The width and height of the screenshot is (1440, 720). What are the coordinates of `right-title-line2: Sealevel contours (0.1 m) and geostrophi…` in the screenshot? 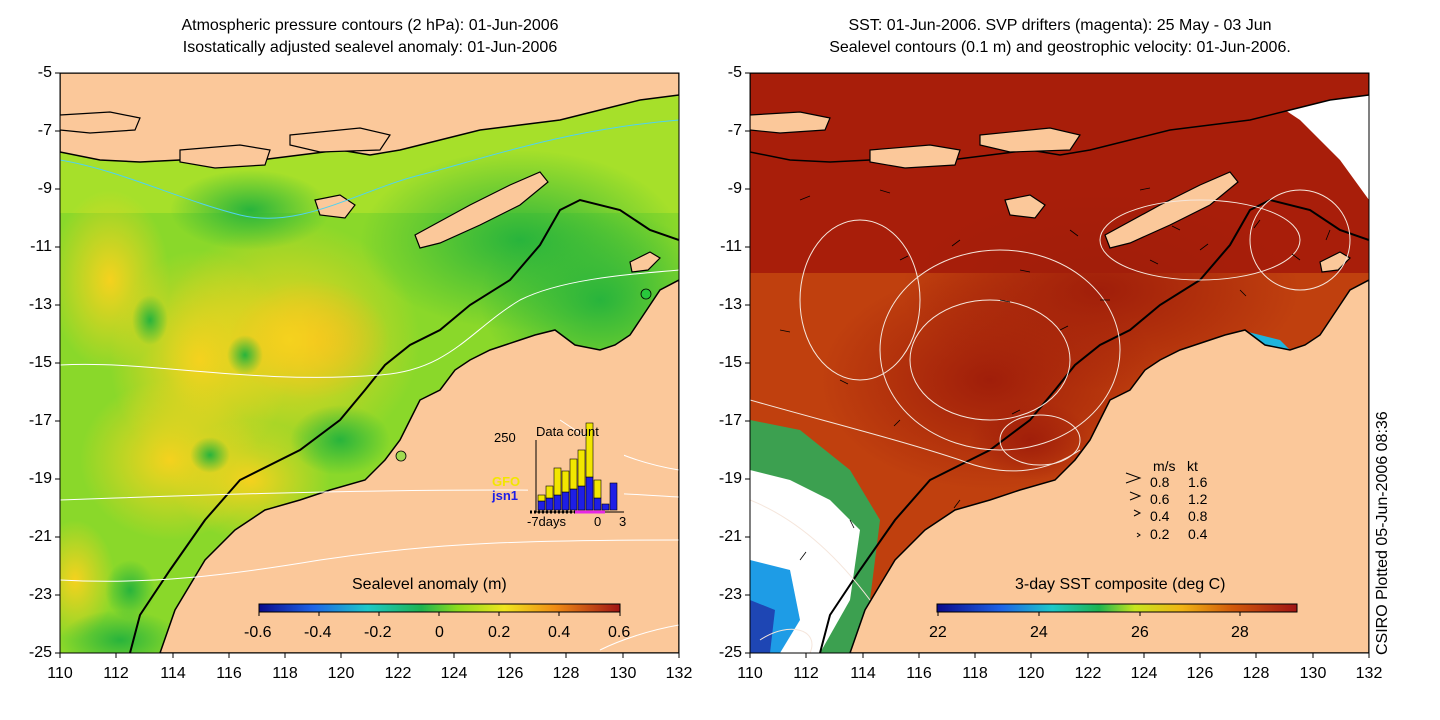 It's located at (1060, 47).